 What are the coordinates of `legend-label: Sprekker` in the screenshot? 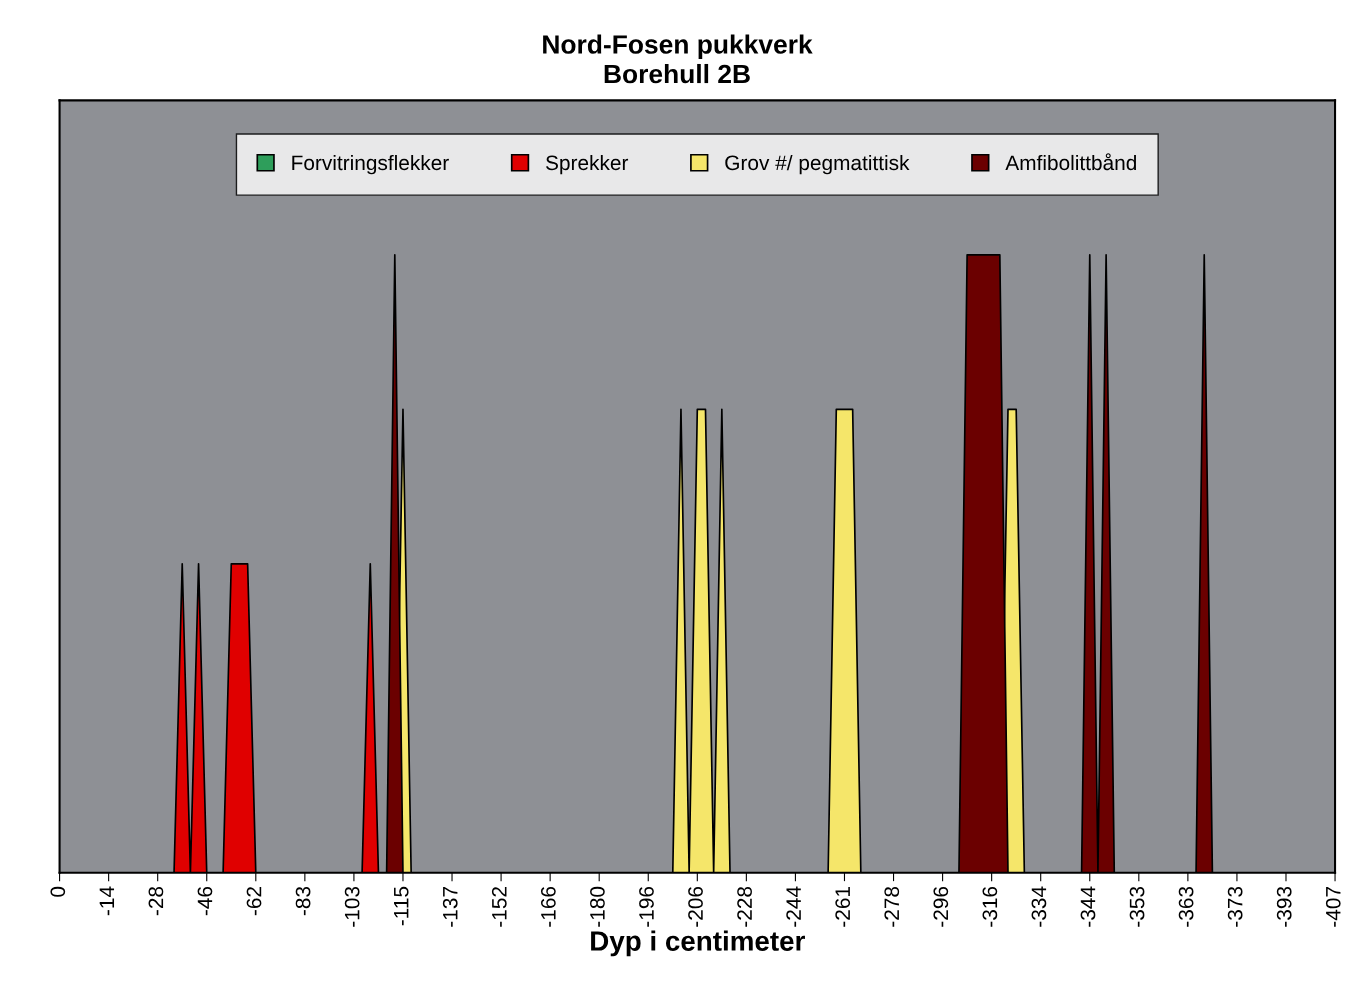 It's located at (587, 164).